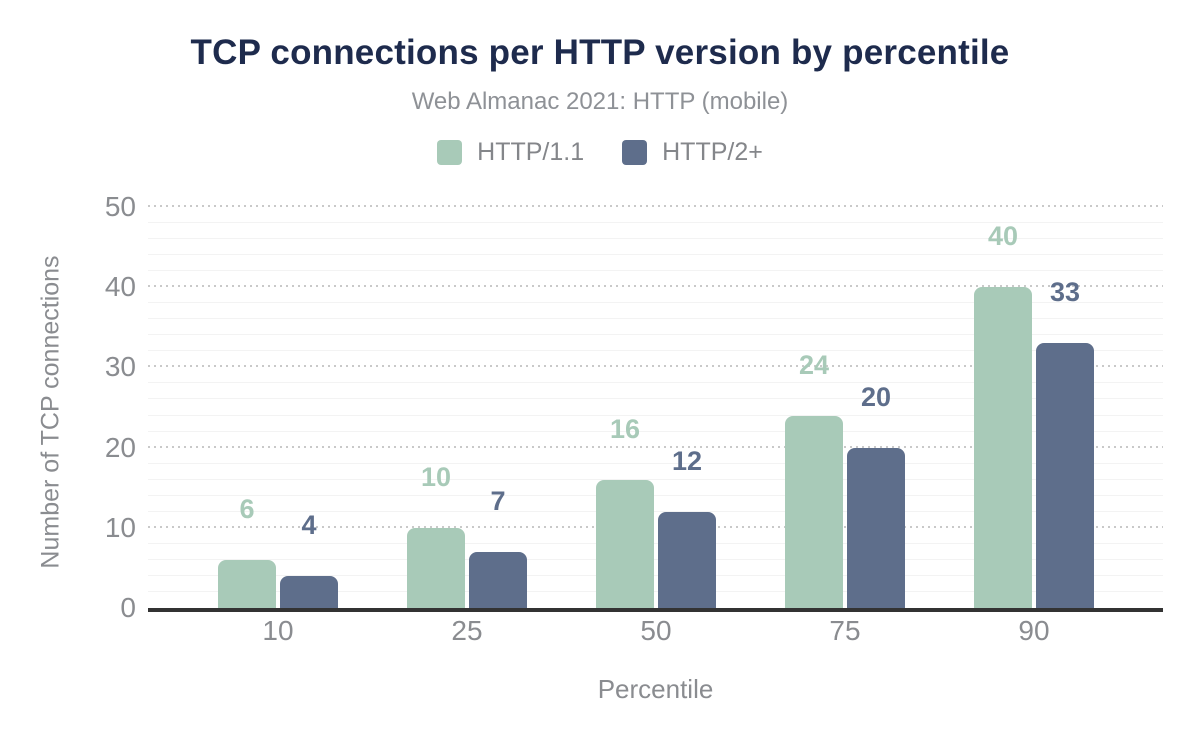 This screenshot has height=742, width=1200. What do you see at coordinates (656, 630) in the screenshot?
I see `x-tick-label: 50` at bounding box center [656, 630].